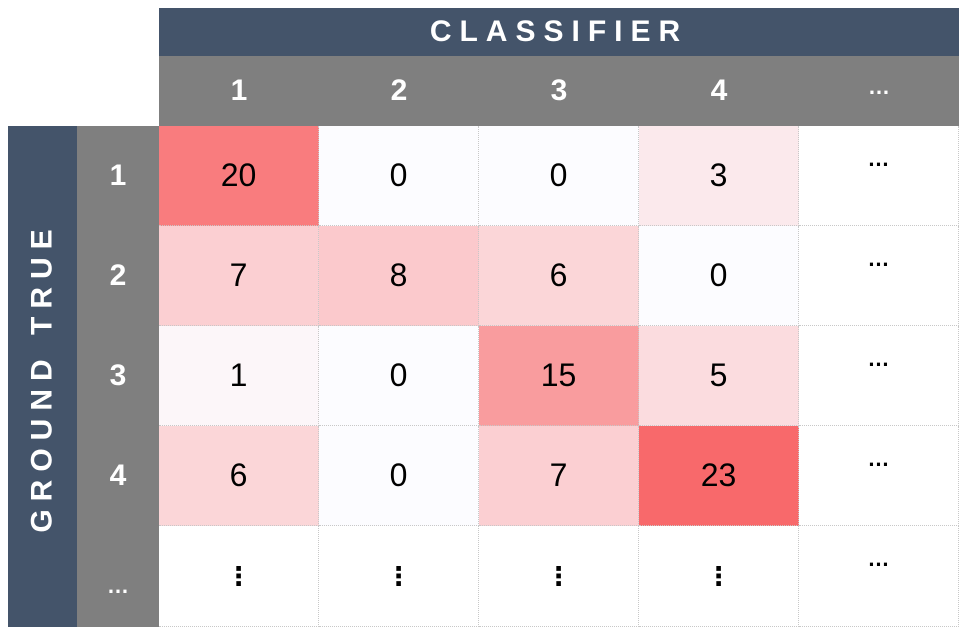 The height and width of the screenshot is (633, 965). I want to click on row-header-1: 1, so click(118, 175).